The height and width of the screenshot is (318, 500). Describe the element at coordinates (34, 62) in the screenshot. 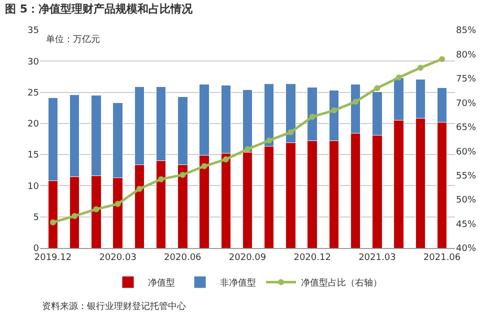

I see `y-tick-label: 30` at that location.